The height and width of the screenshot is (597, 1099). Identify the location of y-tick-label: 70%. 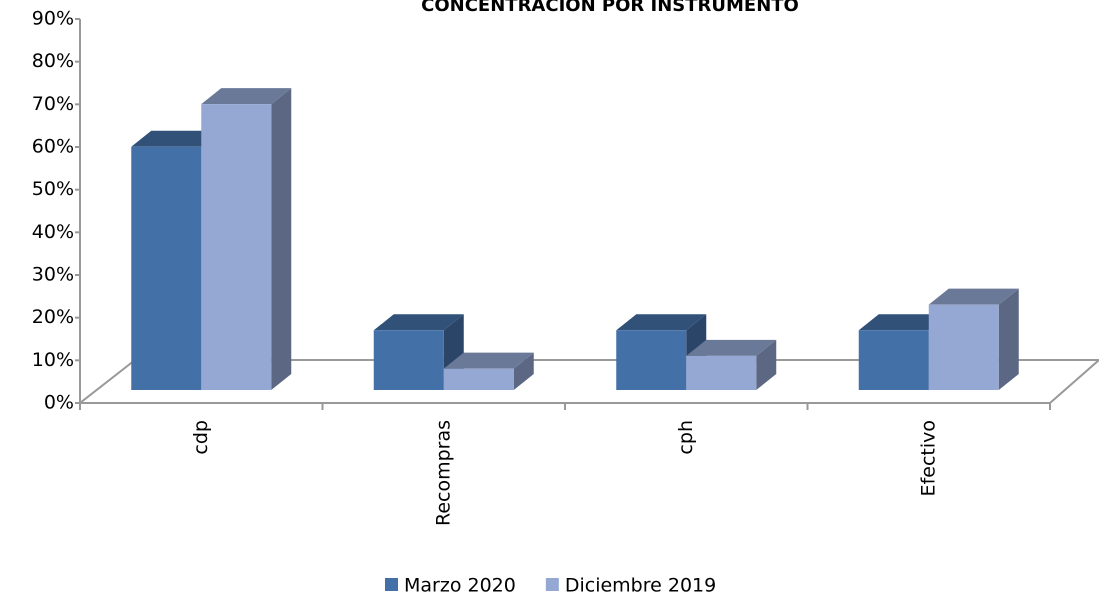
(53, 104).